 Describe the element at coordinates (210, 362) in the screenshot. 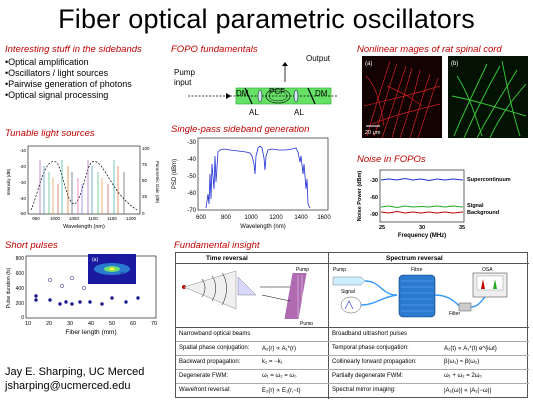

I see `left-row-label: Backward propagation:` at that location.